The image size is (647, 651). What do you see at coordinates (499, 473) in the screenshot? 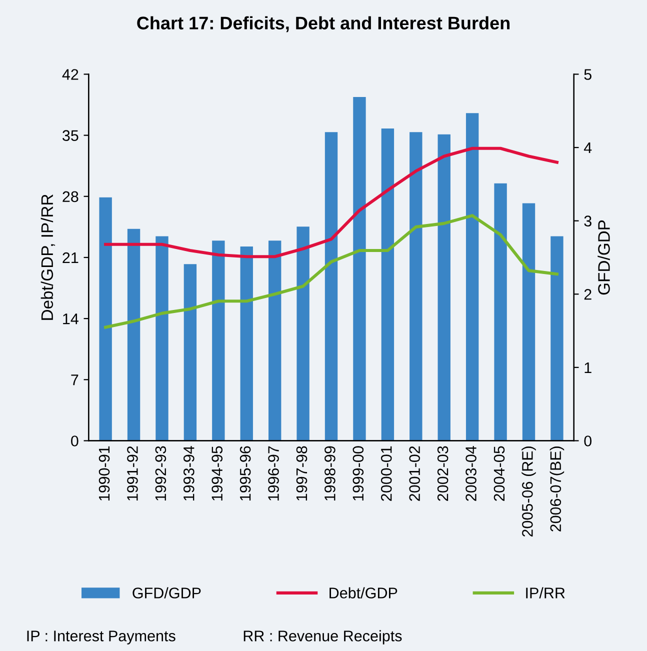
I see `x-tick-label: 2004-05` at bounding box center [499, 473].